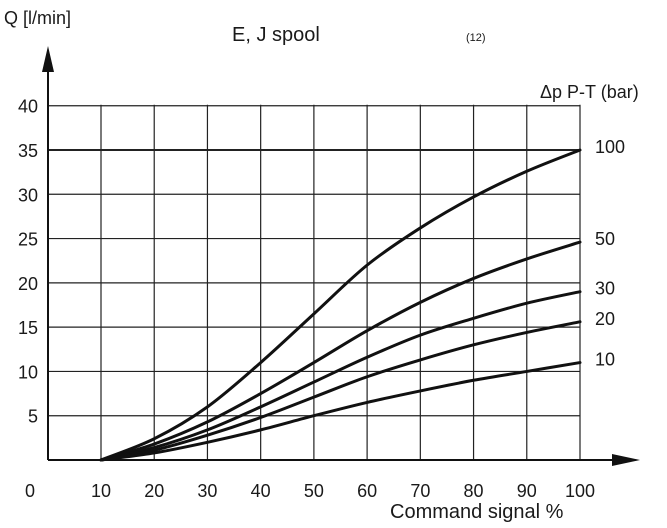 Image resolution: width=667 pixels, height=528 pixels. Describe the element at coordinates (474, 491) in the screenshot. I see `x-tick-label: 80` at that location.